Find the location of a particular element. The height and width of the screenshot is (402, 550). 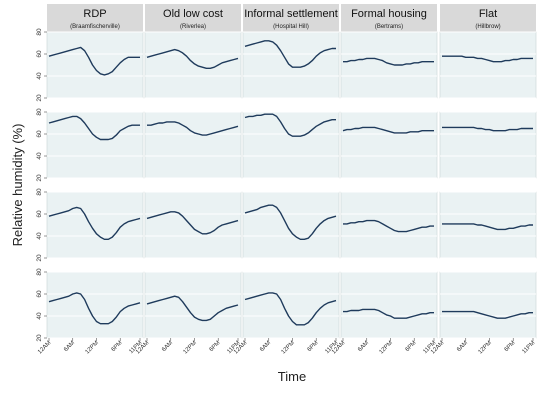

panel-r1-c3 is located at coordinates (389, 145).